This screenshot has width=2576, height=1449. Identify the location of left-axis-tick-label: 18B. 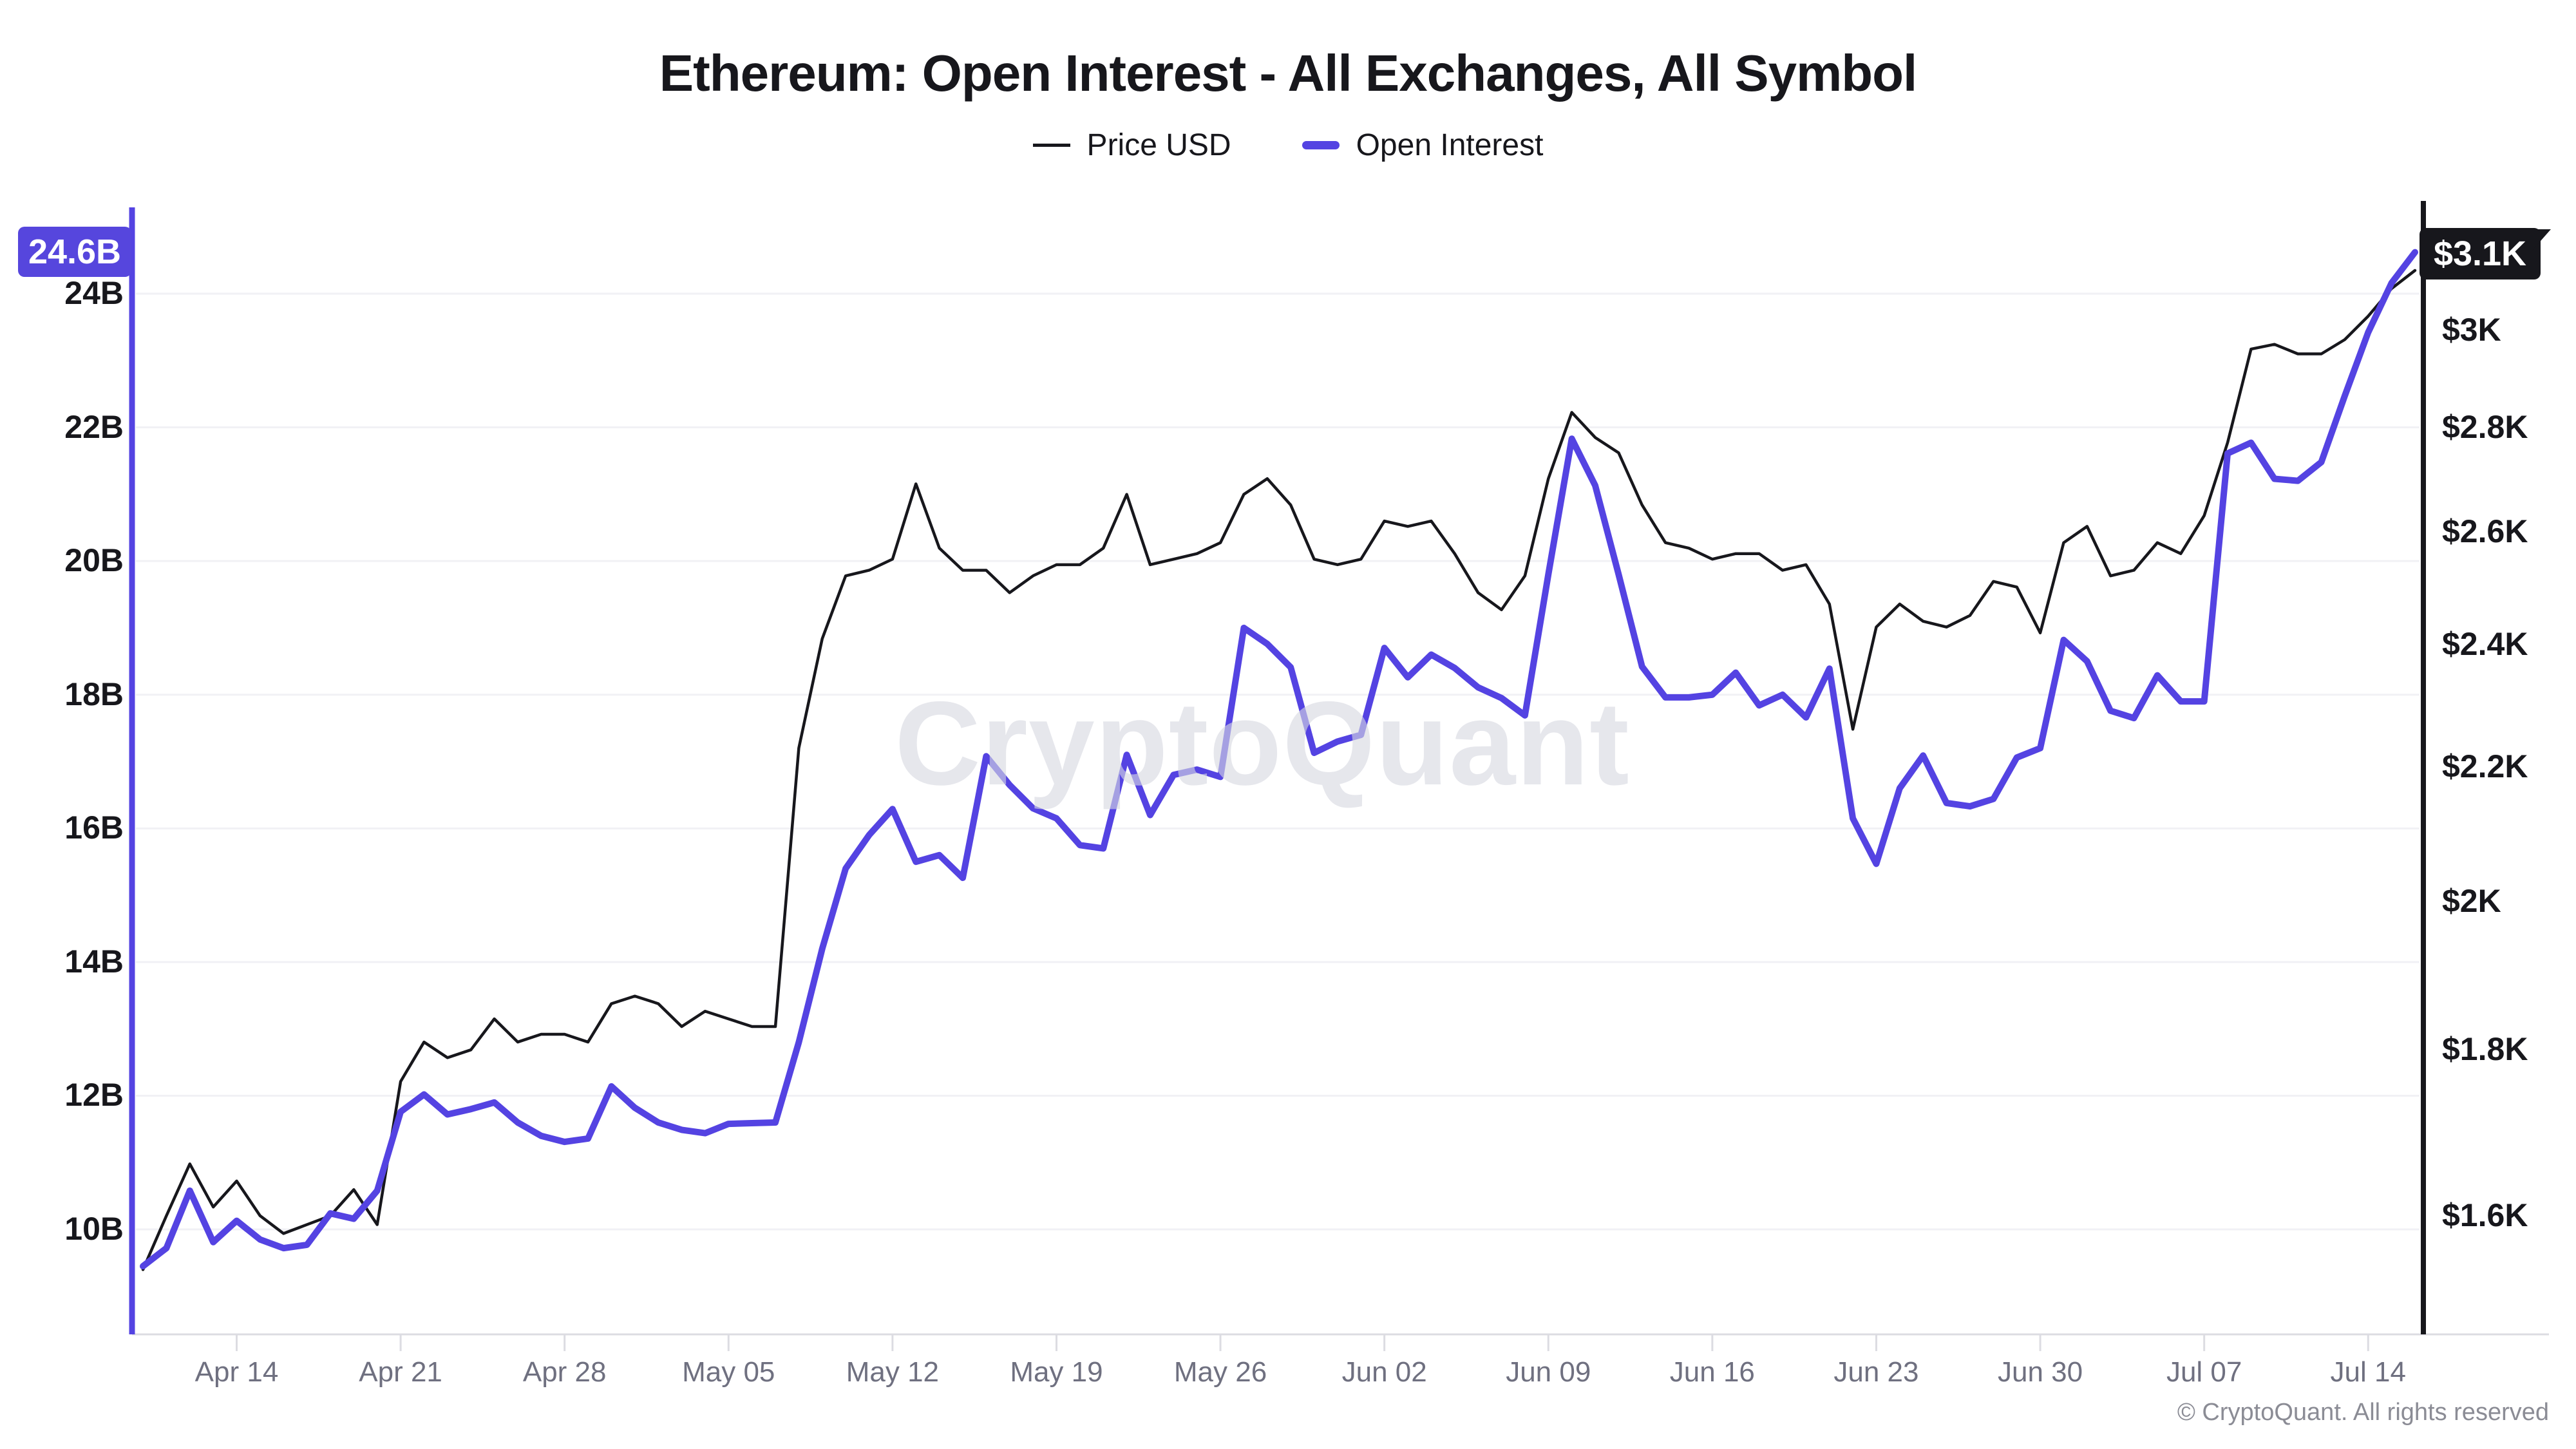
(94, 694).